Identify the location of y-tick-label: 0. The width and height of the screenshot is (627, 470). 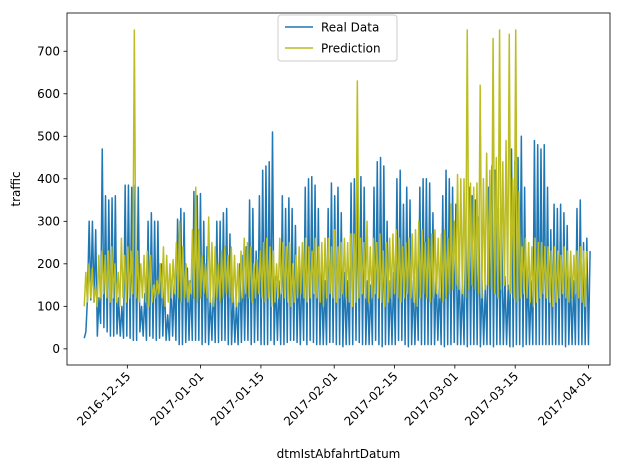
(56, 349).